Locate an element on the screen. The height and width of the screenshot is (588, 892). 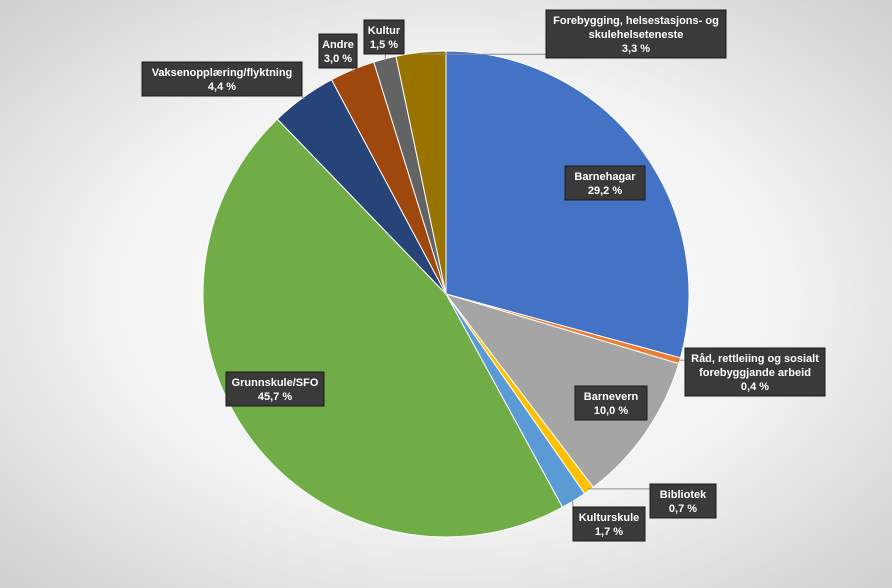
pie-slice-barnevern is located at coordinates (562, 391).